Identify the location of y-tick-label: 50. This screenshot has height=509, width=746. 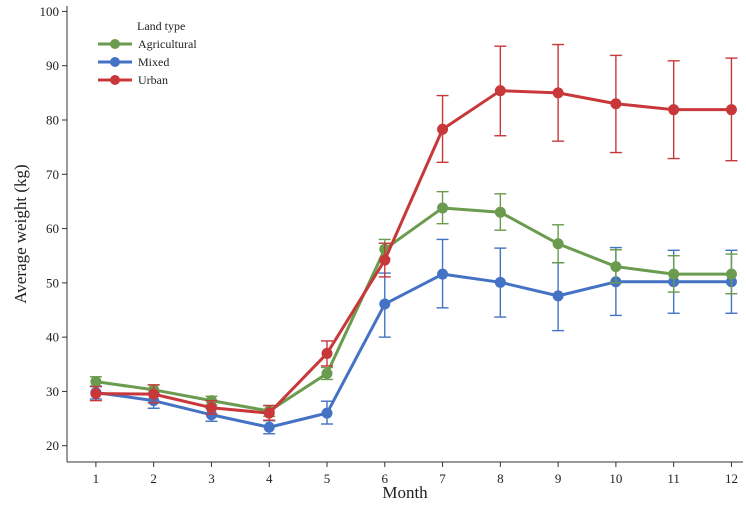
(52, 282).